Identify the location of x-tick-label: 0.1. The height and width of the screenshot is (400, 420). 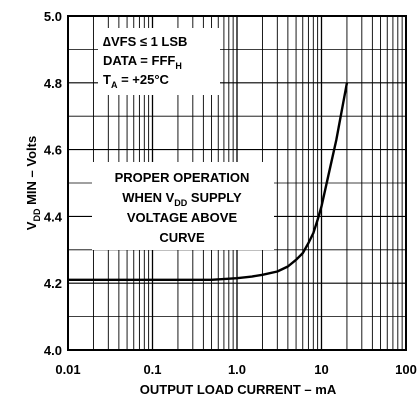
(152, 369).